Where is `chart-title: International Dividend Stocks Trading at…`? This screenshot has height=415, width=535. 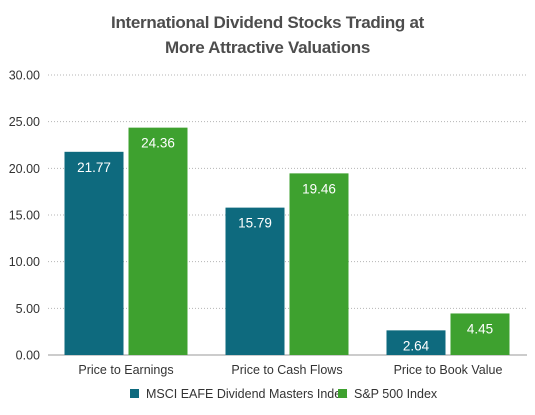
chart-title: International Dividend Stocks Trading at… is located at coordinates (267, 35).